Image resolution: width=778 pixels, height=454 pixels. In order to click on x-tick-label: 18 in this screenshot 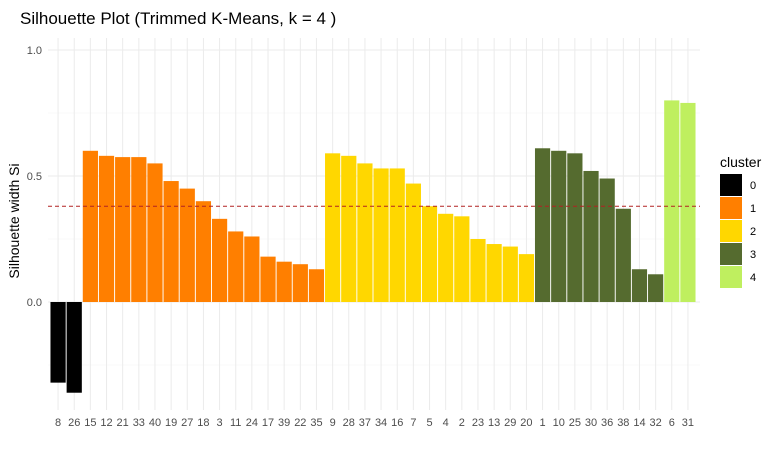, I will do `click(203, 423)`.